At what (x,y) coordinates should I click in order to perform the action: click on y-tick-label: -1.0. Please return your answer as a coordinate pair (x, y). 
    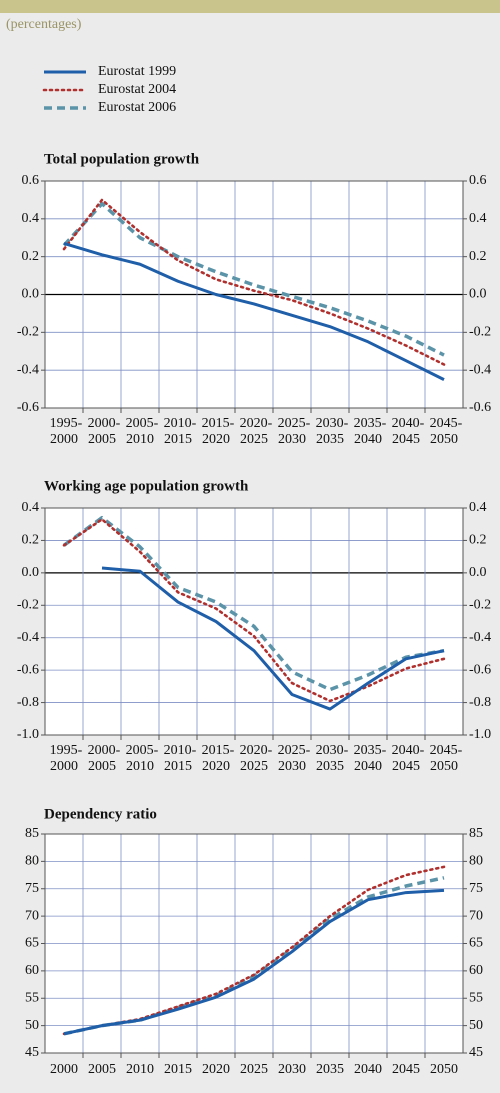
    Looking at the image, I should click on (28, 734).